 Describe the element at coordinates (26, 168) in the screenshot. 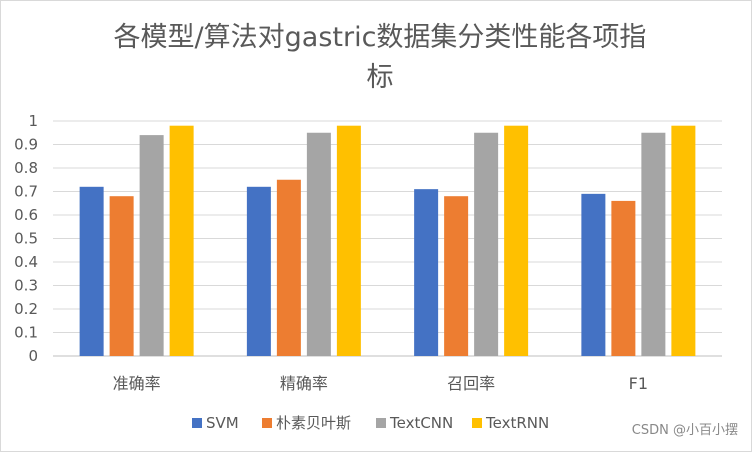

I see `y-tick-label: 0.8` at that location.